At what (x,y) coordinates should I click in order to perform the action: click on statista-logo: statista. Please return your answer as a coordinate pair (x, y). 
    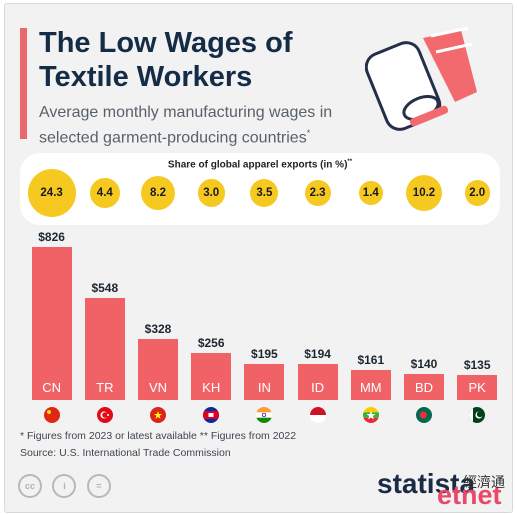
    Looking at the image, I should click on (426, 483).